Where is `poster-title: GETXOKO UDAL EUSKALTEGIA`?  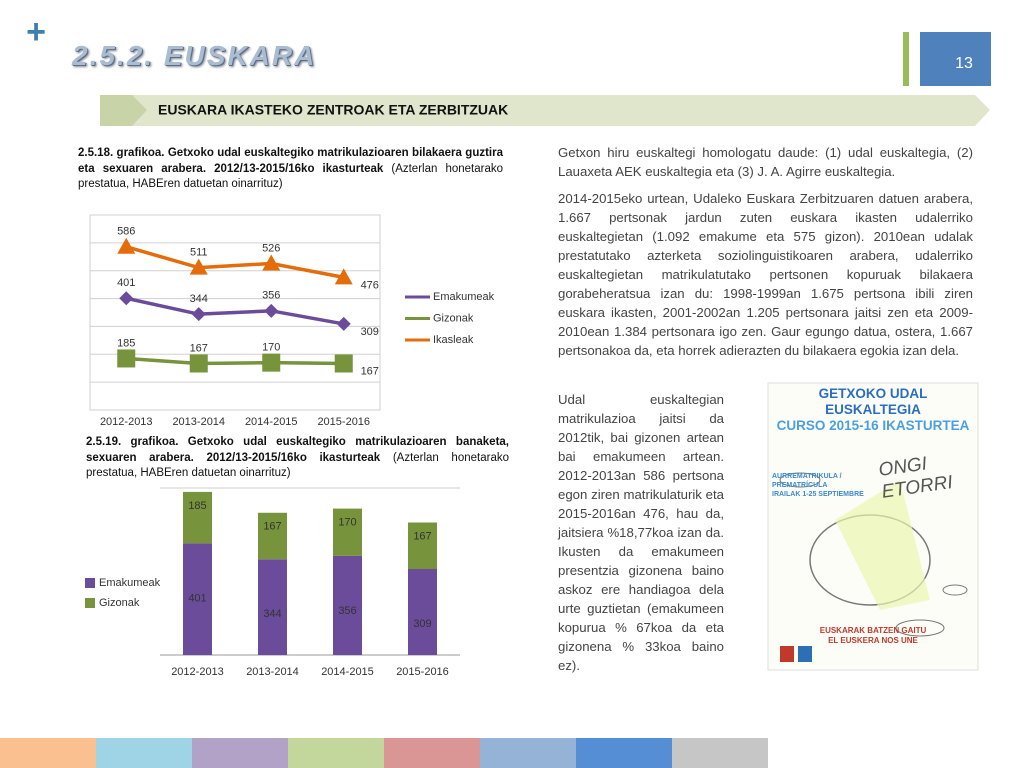
poster-title: GETXOKO UDAL EUSKALTEGIA is located at coordinates (873, 401).